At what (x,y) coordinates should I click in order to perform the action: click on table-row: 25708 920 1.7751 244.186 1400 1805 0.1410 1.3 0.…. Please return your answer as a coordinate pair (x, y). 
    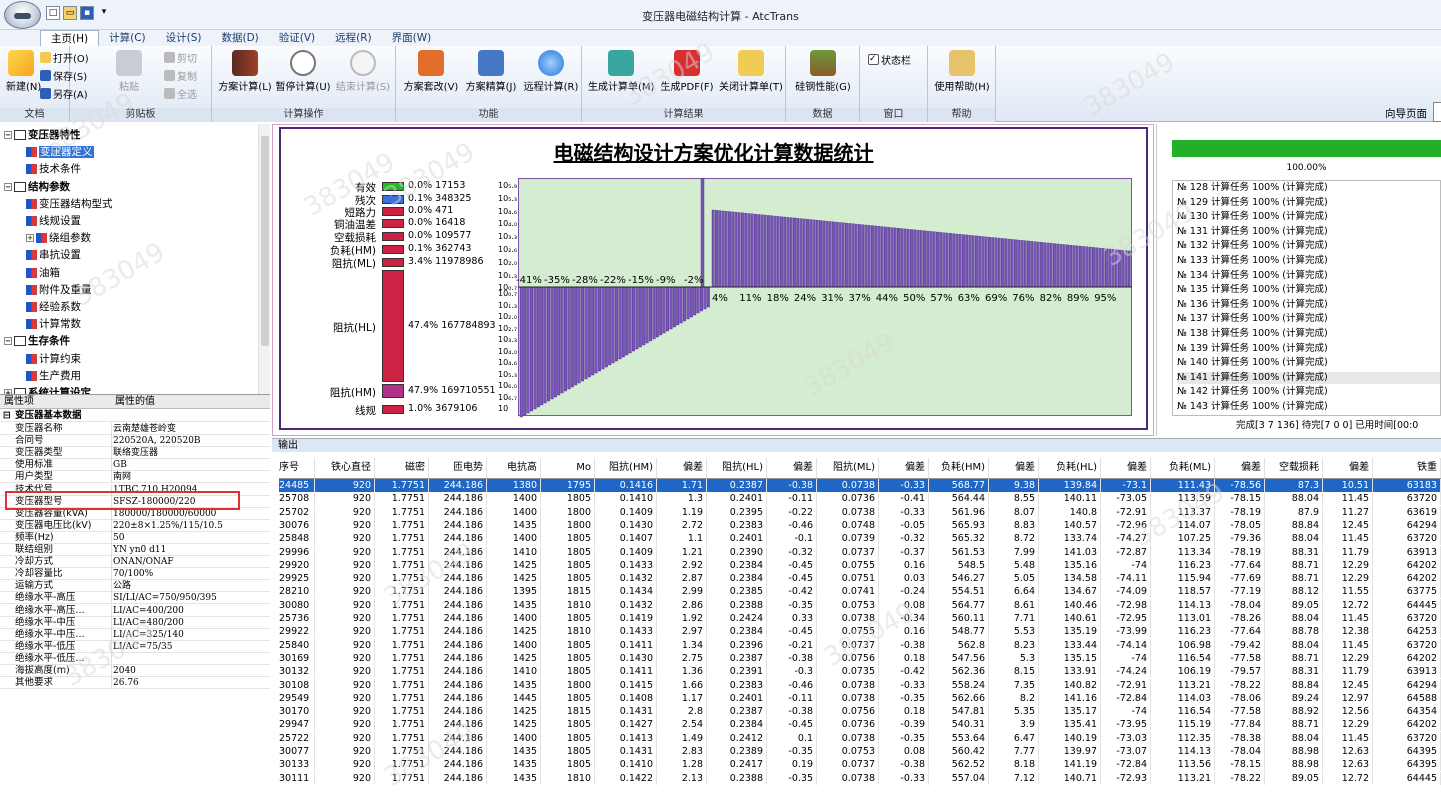
    Looking at the image, I should click on (860, 499).